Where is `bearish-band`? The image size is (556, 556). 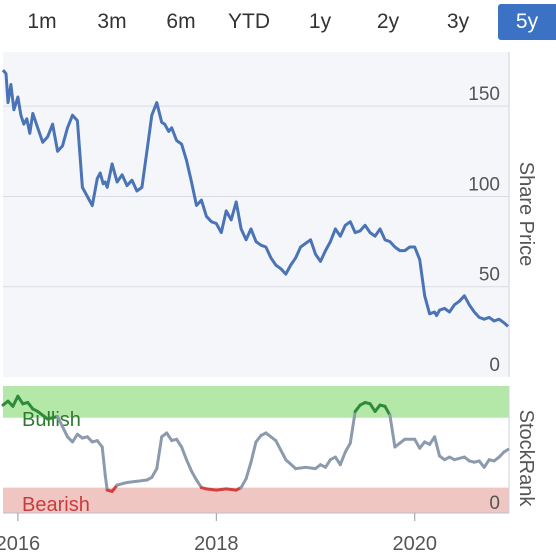 bearish-band is located at coordinates (256, 500).